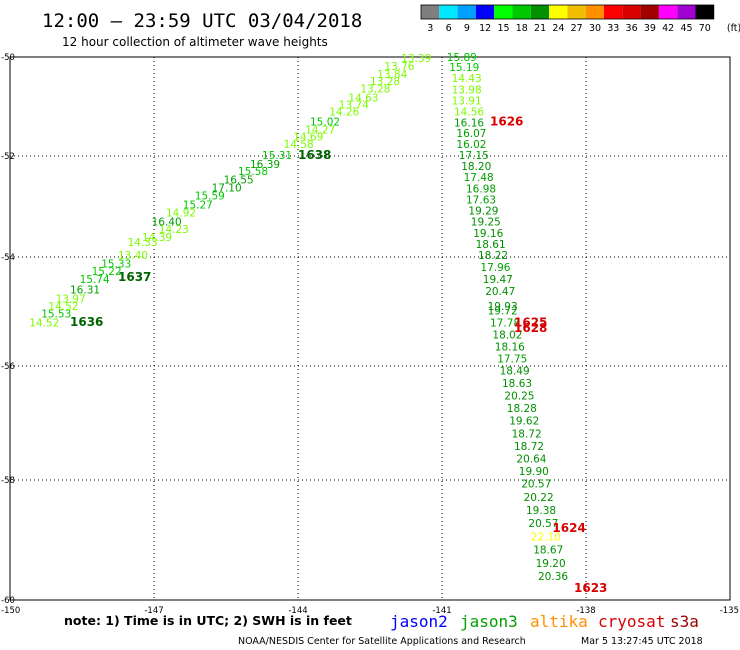  I want to click on wave-height-point: 18.63, so click(517, 384).